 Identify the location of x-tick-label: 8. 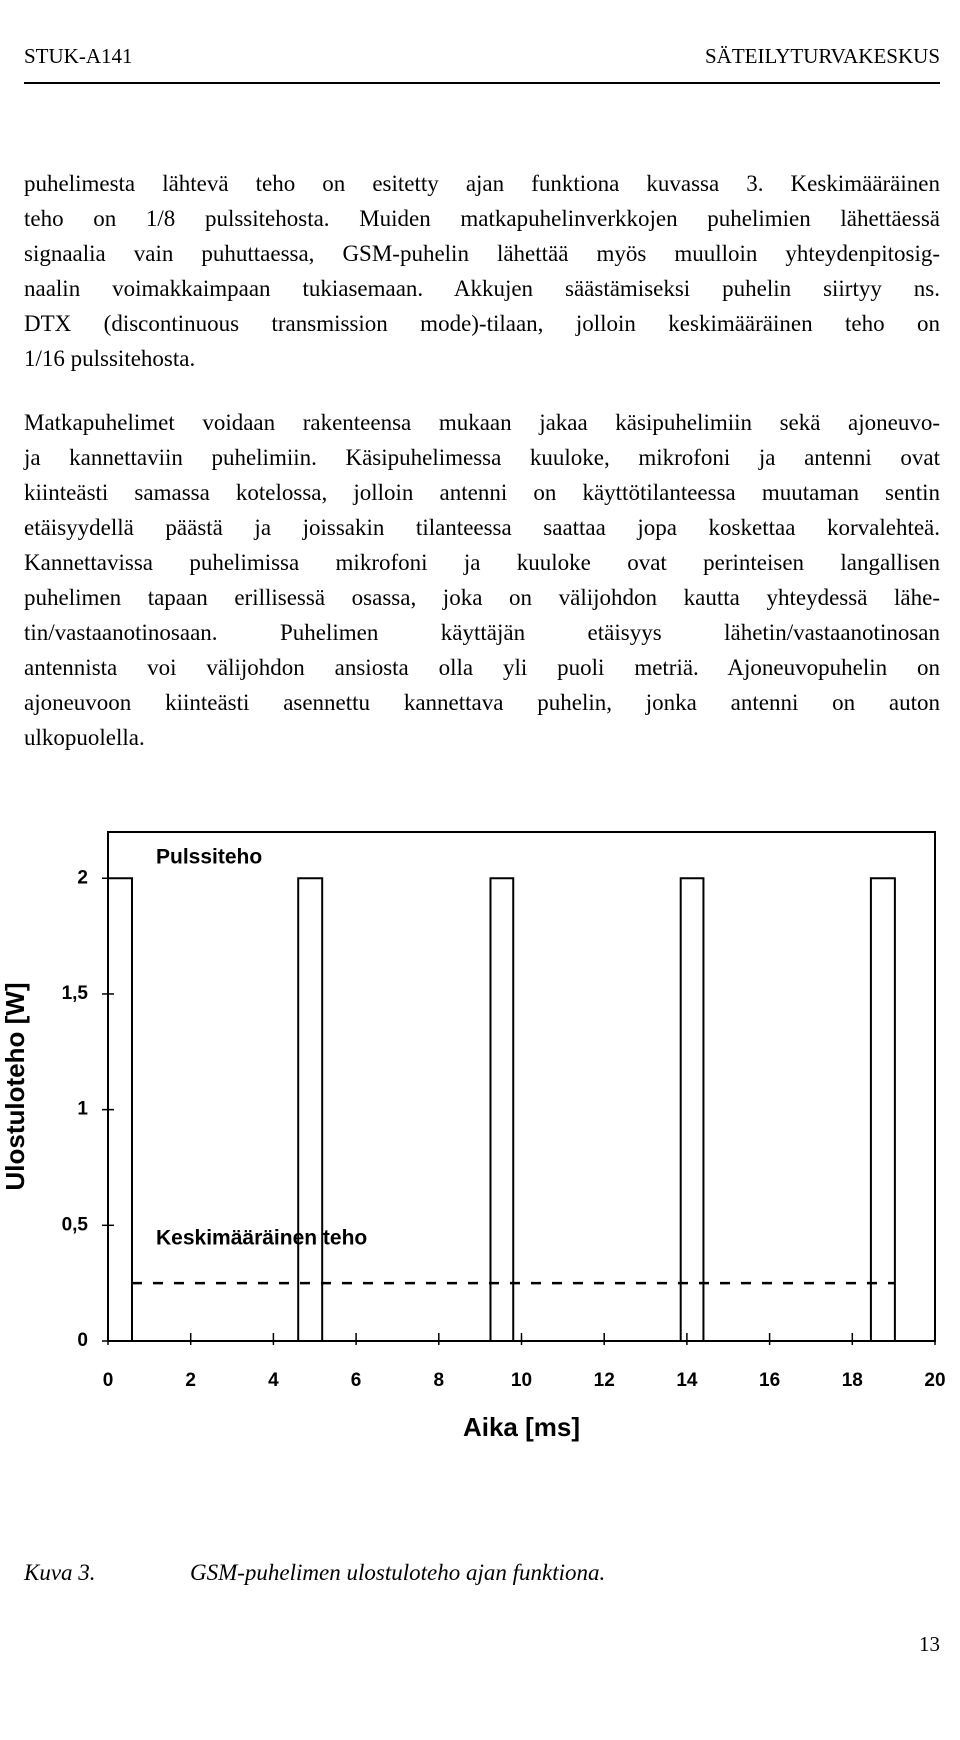
(439, 1380).